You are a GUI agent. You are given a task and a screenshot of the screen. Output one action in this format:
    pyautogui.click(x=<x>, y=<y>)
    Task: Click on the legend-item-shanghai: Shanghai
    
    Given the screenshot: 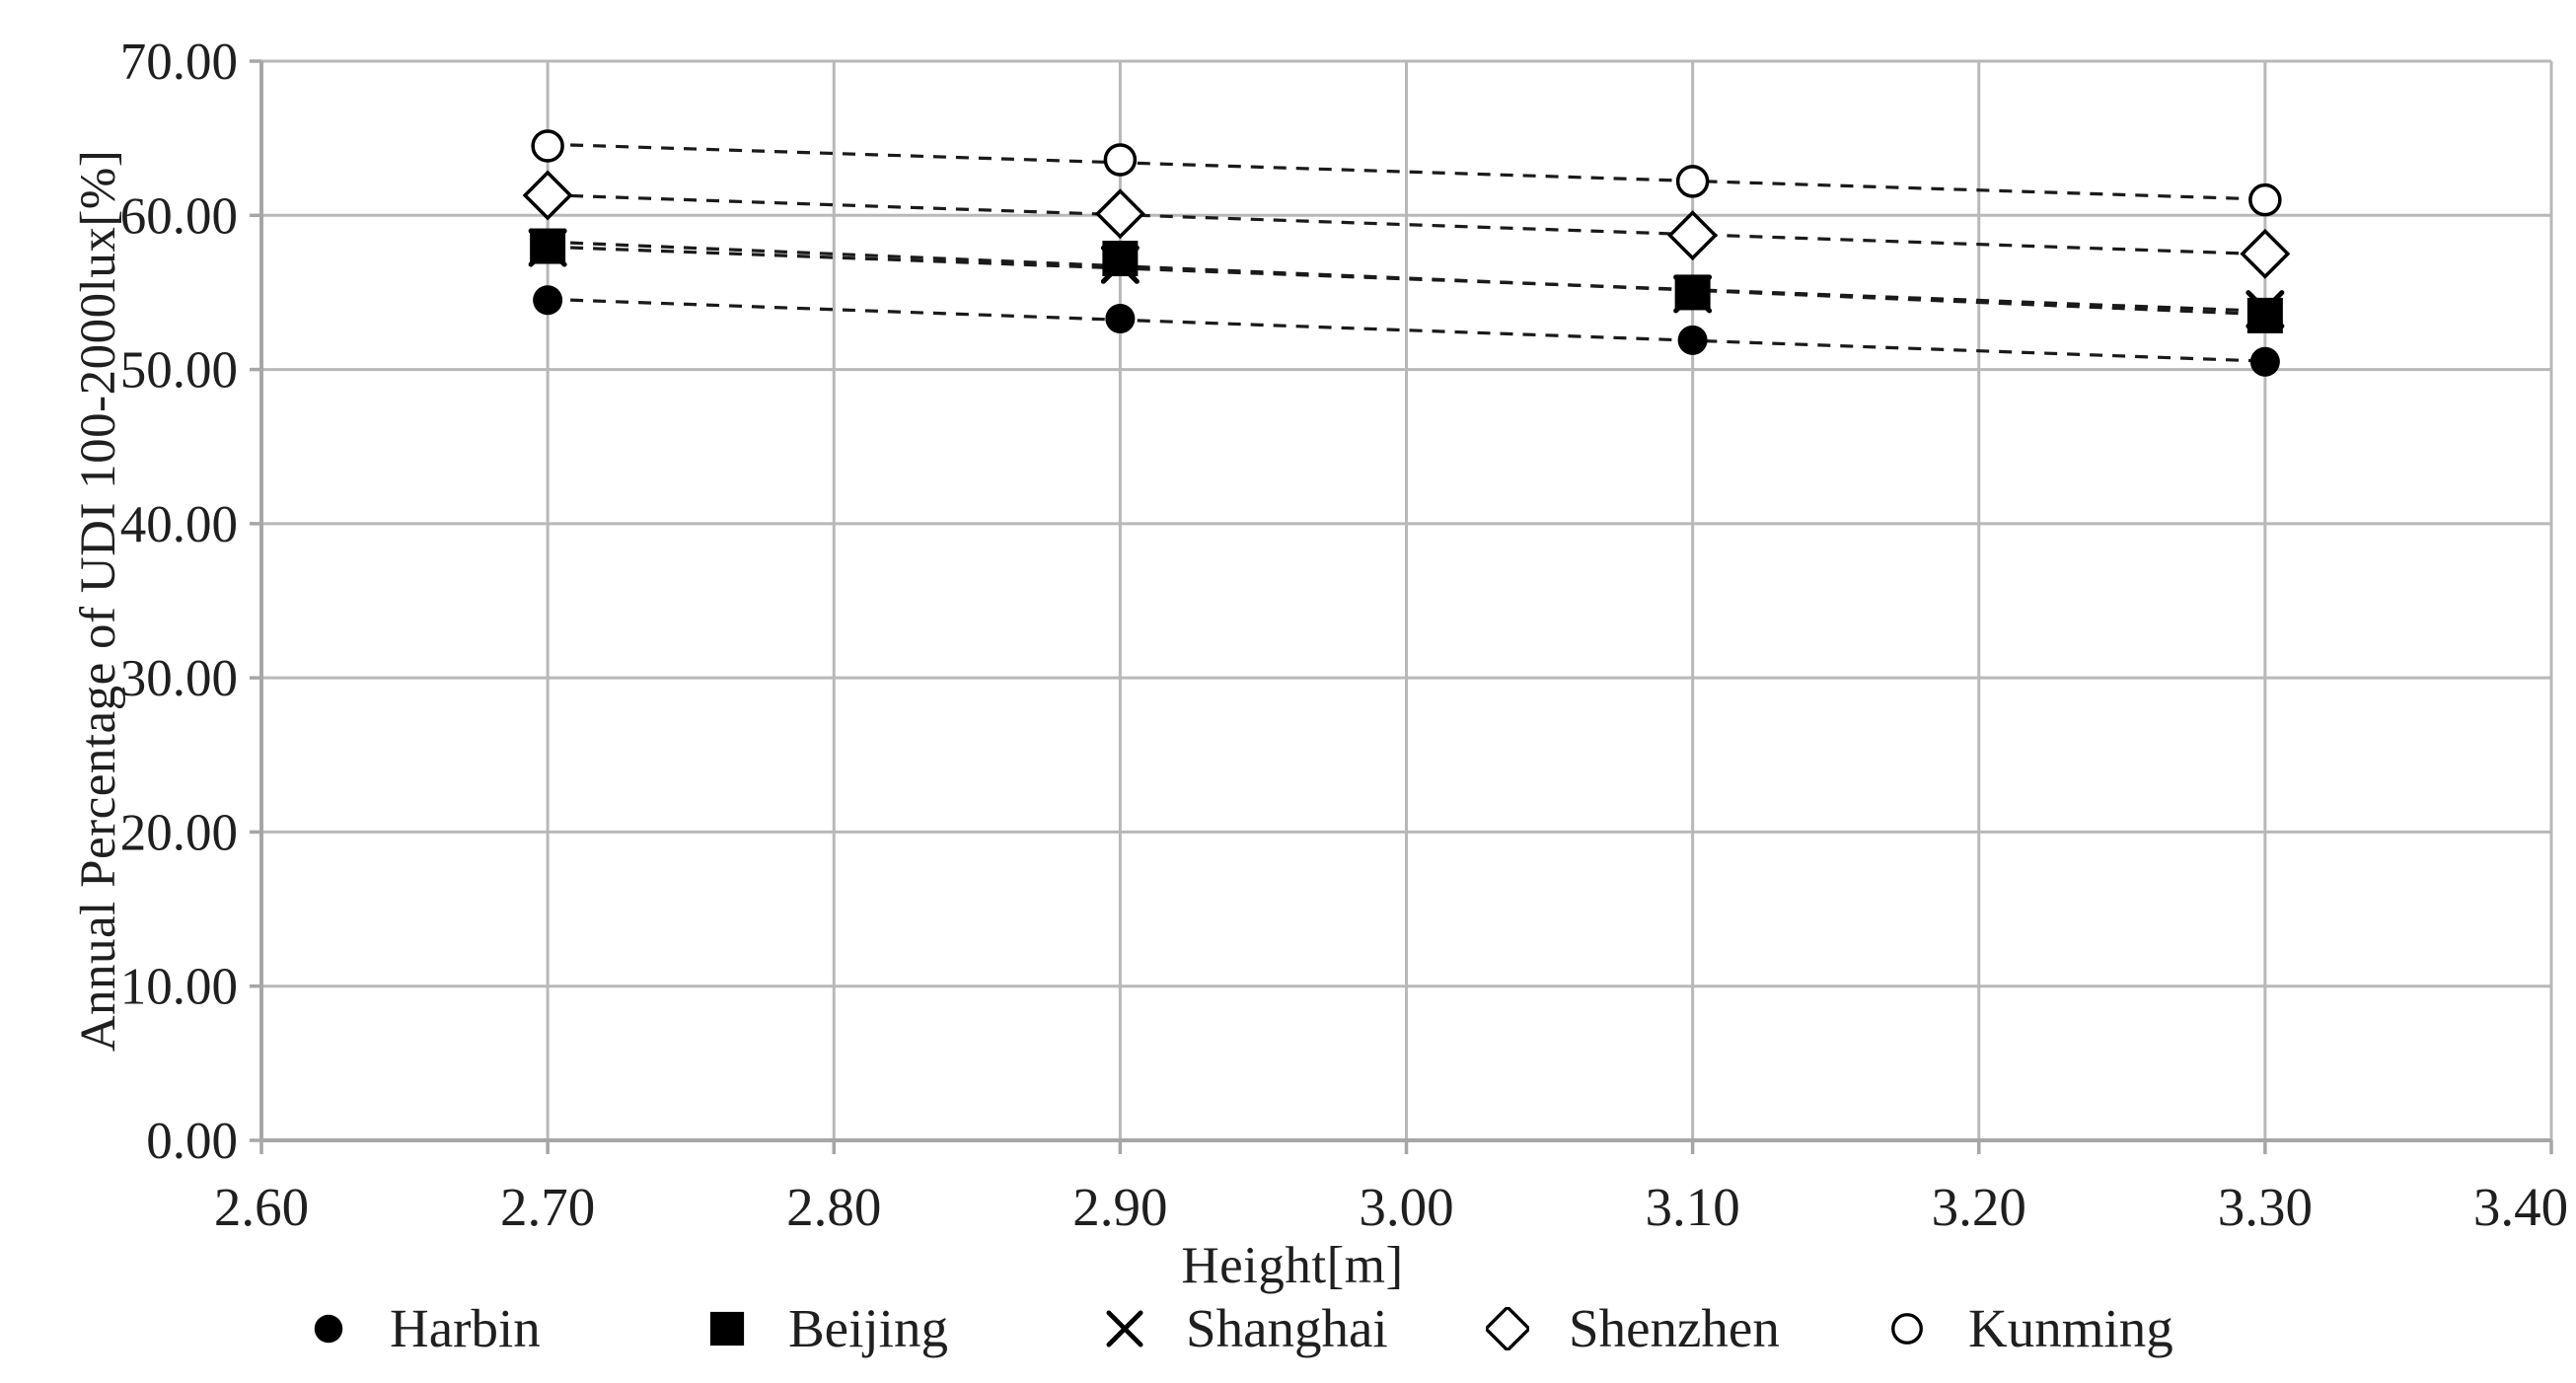 What is the action you would take?
    pyautogui.click(x=1245, y=1328)
    